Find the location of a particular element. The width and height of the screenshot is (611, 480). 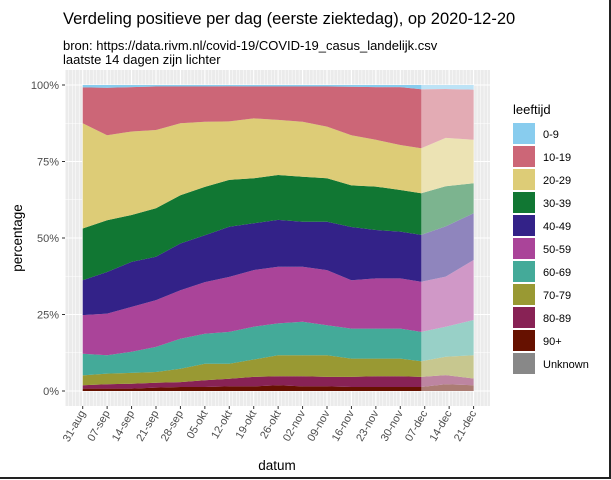

area-90plus is located at coordinates (278, 387).